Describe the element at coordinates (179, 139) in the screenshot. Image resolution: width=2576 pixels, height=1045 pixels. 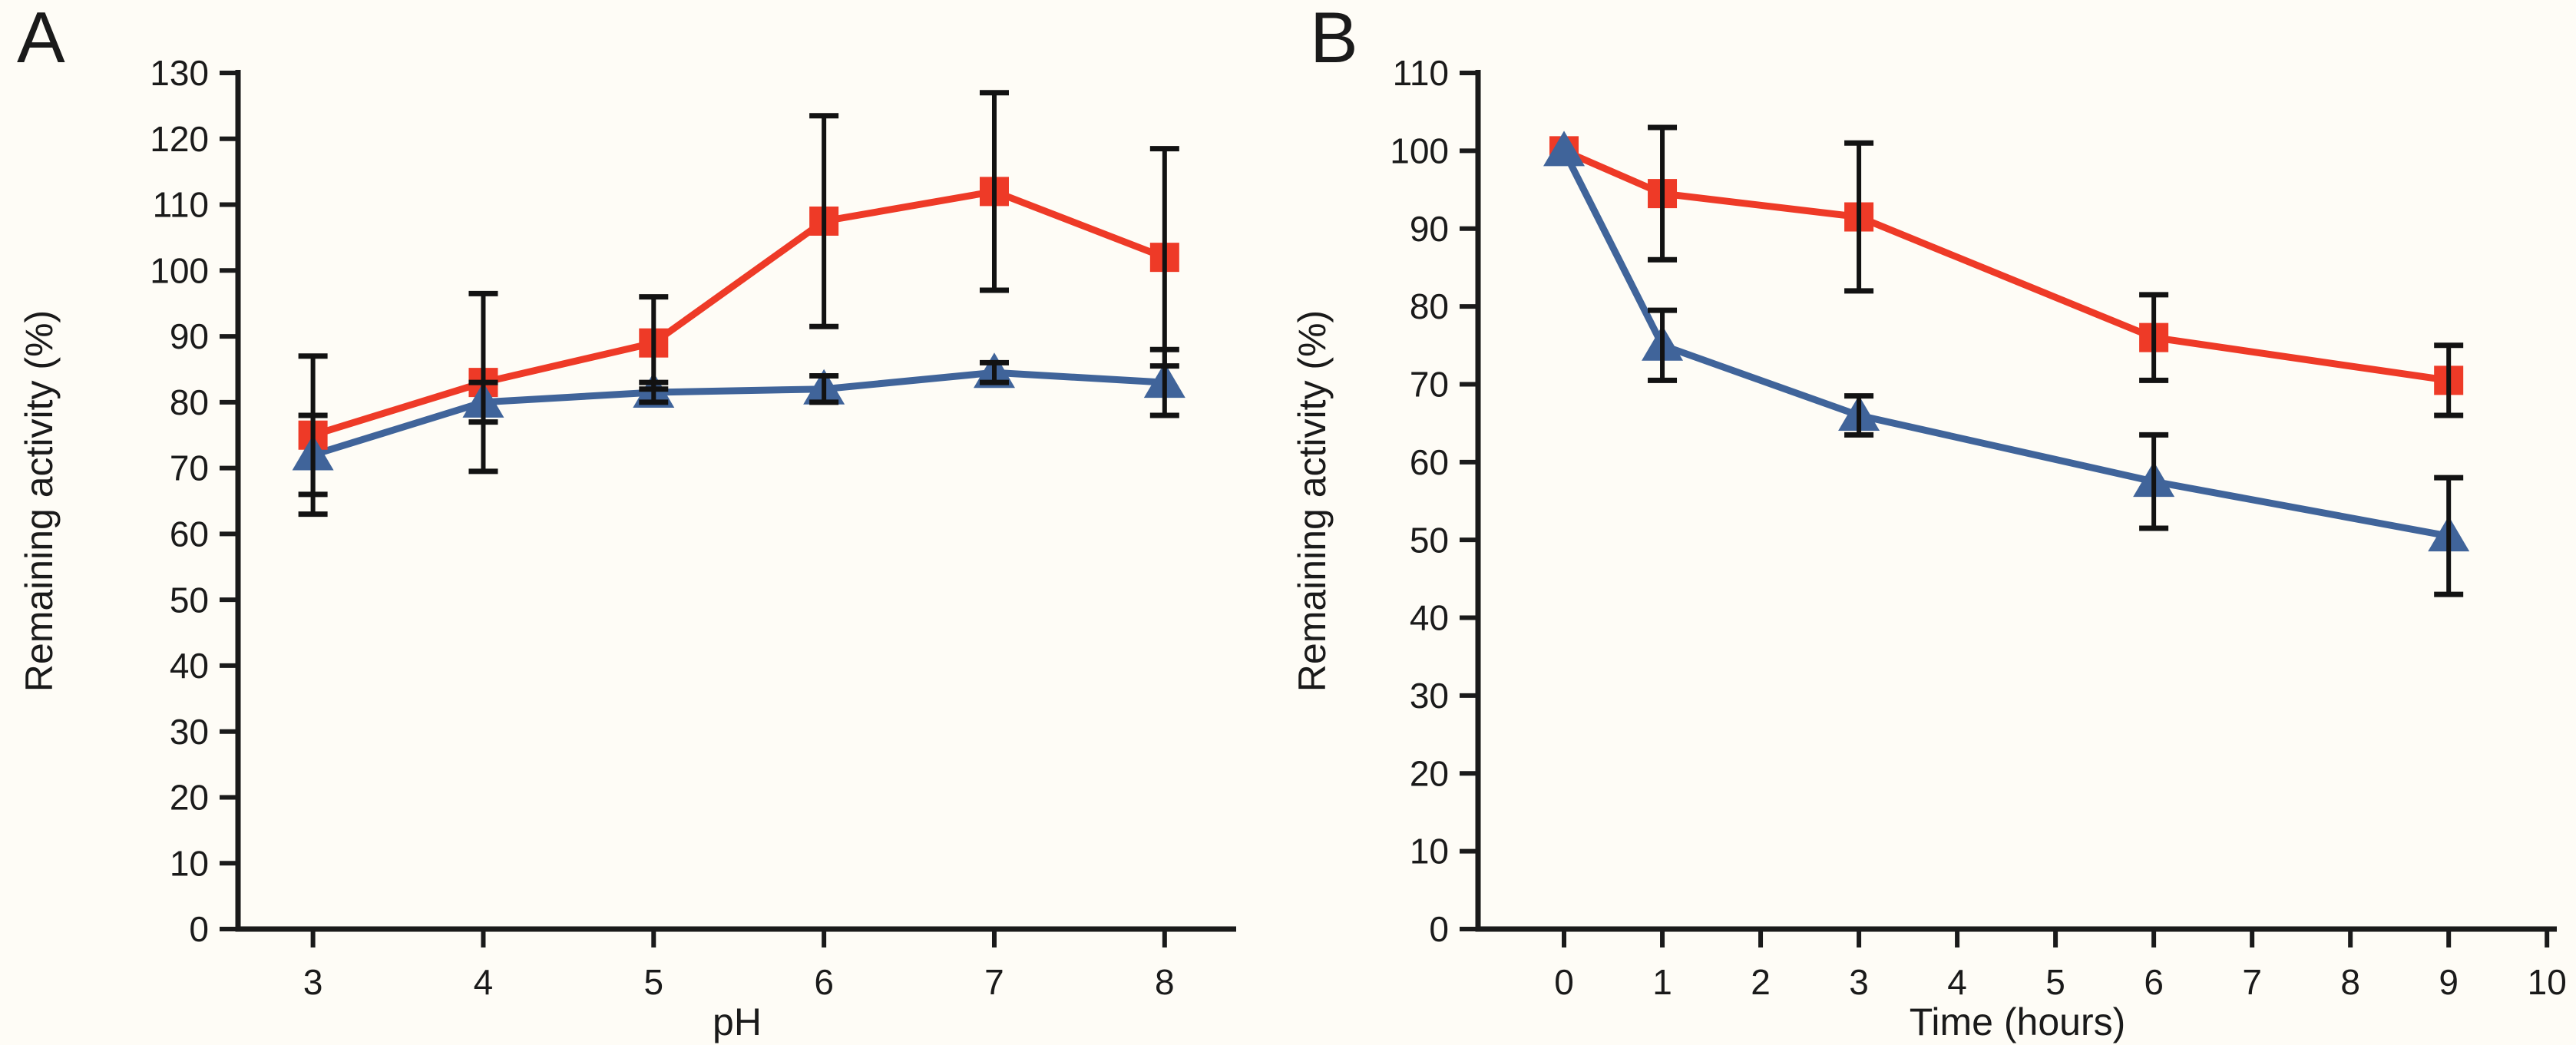
I see `y-tick-label: 120` at that location.